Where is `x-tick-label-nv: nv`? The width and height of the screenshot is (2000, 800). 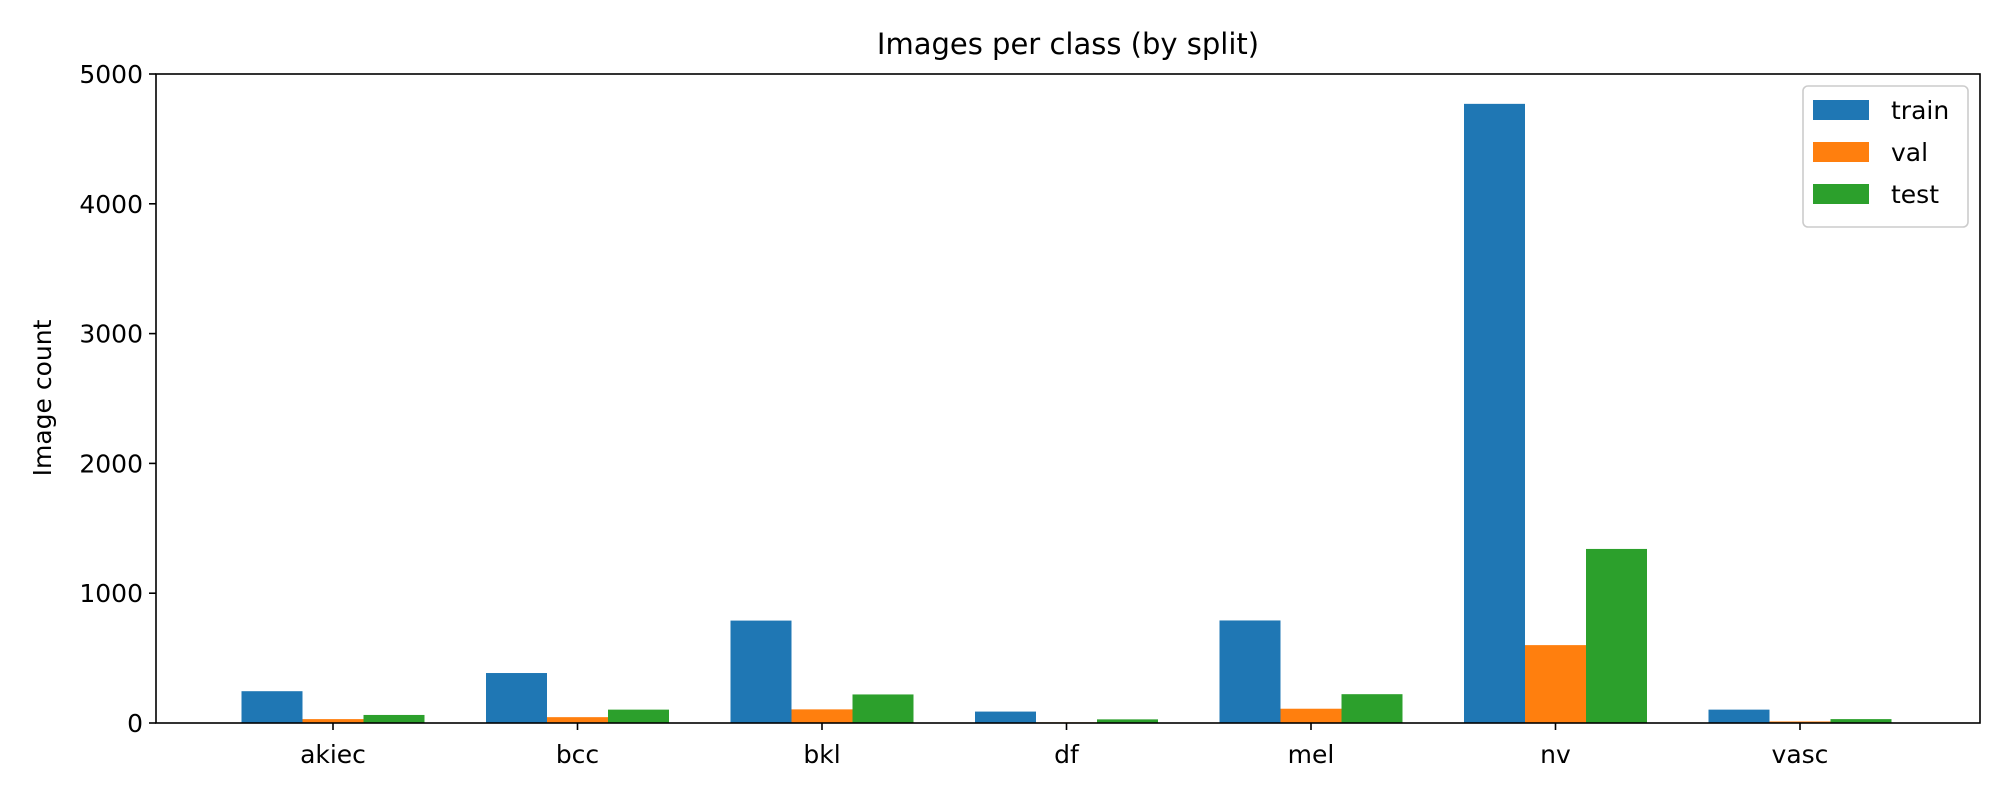 x-tick-label-nv: nv is located at coordinates (1555, 754).